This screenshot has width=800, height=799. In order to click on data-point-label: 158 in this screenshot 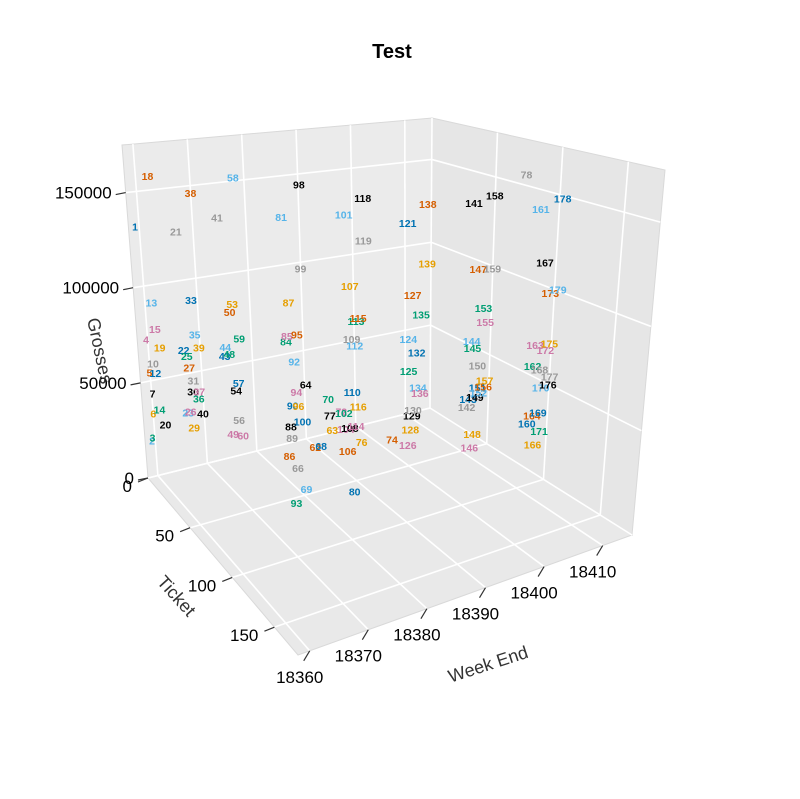, I will do `click(495, 196)`.